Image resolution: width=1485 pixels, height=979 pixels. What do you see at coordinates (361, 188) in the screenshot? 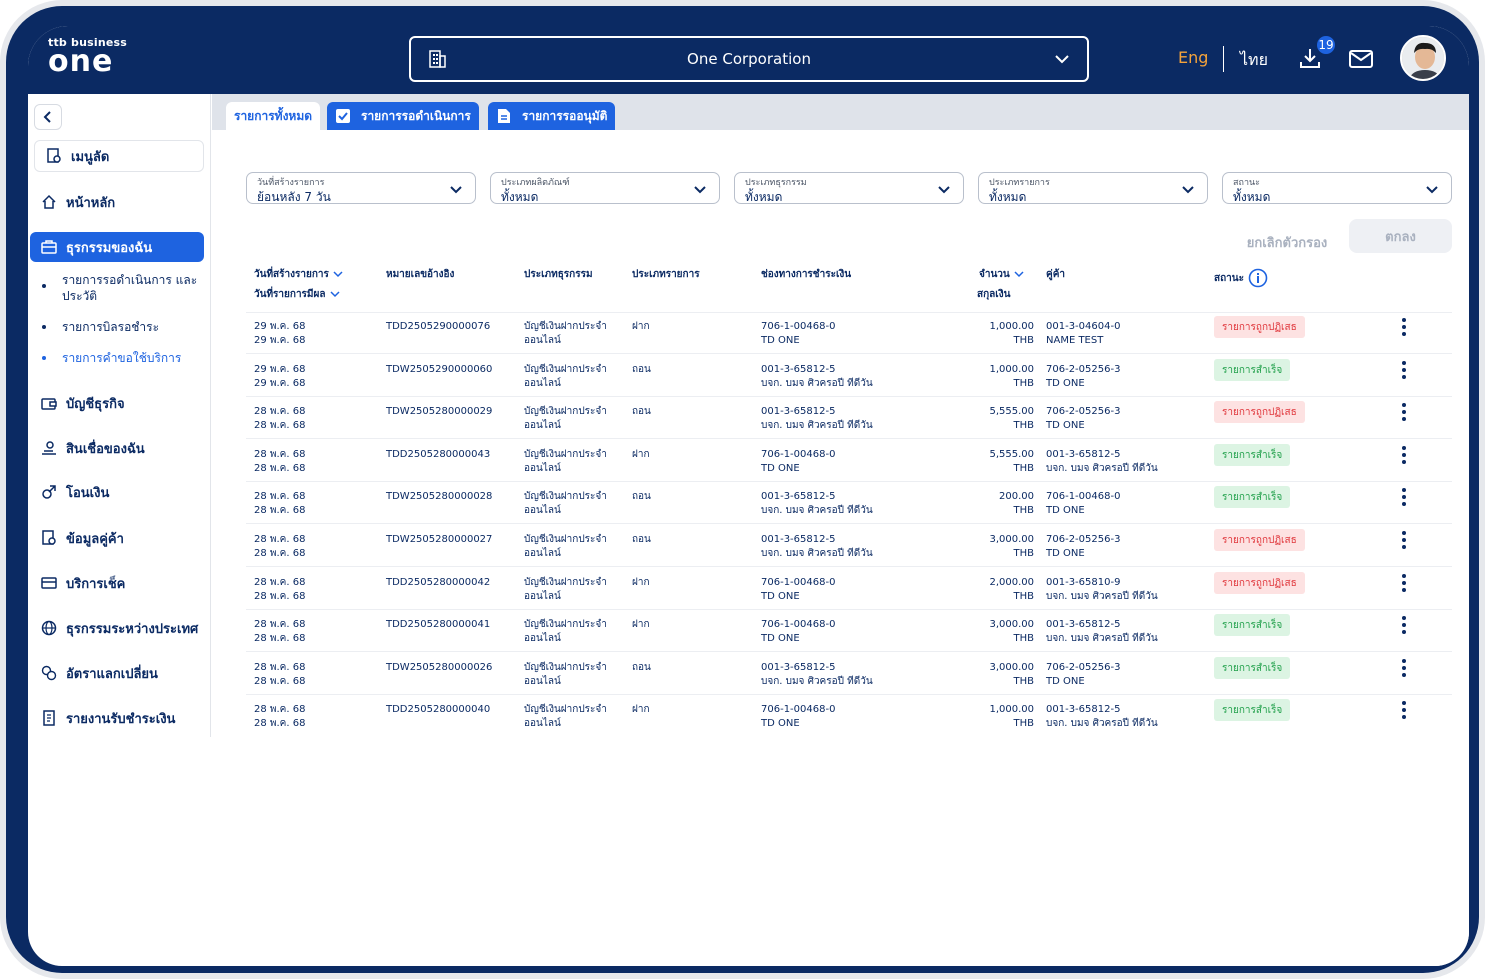
I see `filter-created-date: วันที่สร้างรายการ ย้อนหลัง 7 วัน` at bounding box center [361, 188].